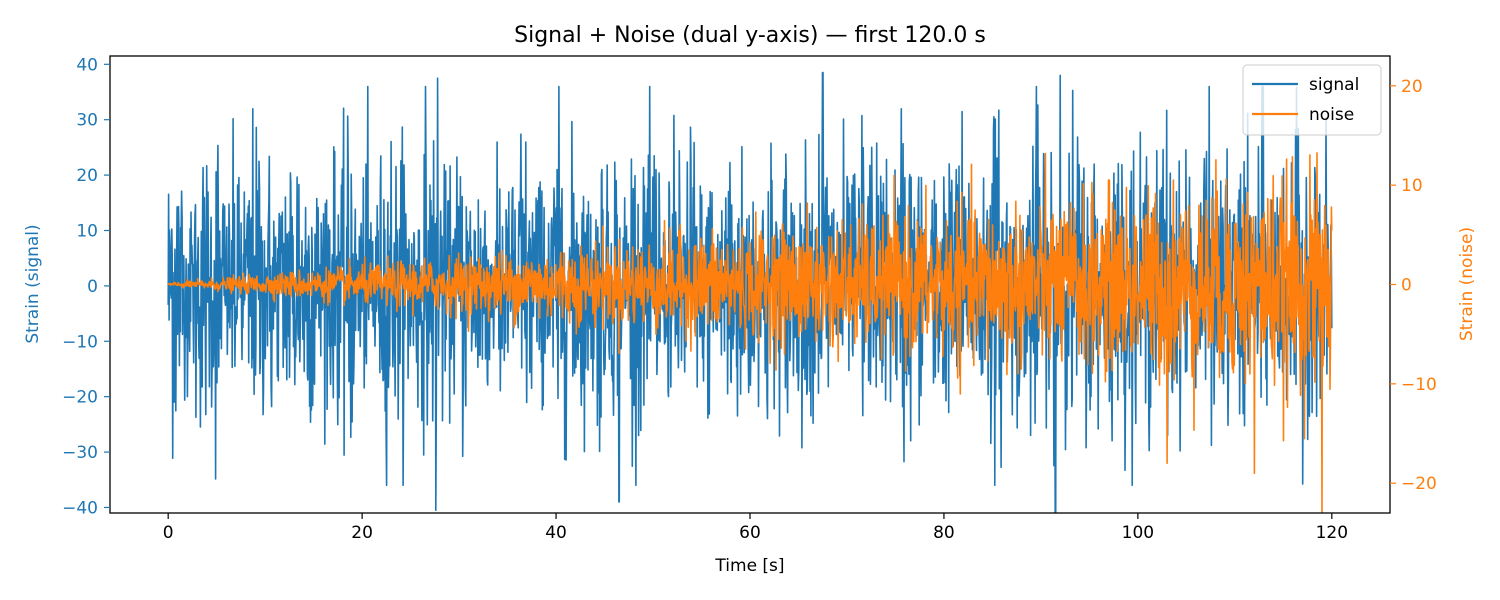 This screenshot has width=1500, height=600. I want to click on y-left-tick-label: 10, so click(87, 231).